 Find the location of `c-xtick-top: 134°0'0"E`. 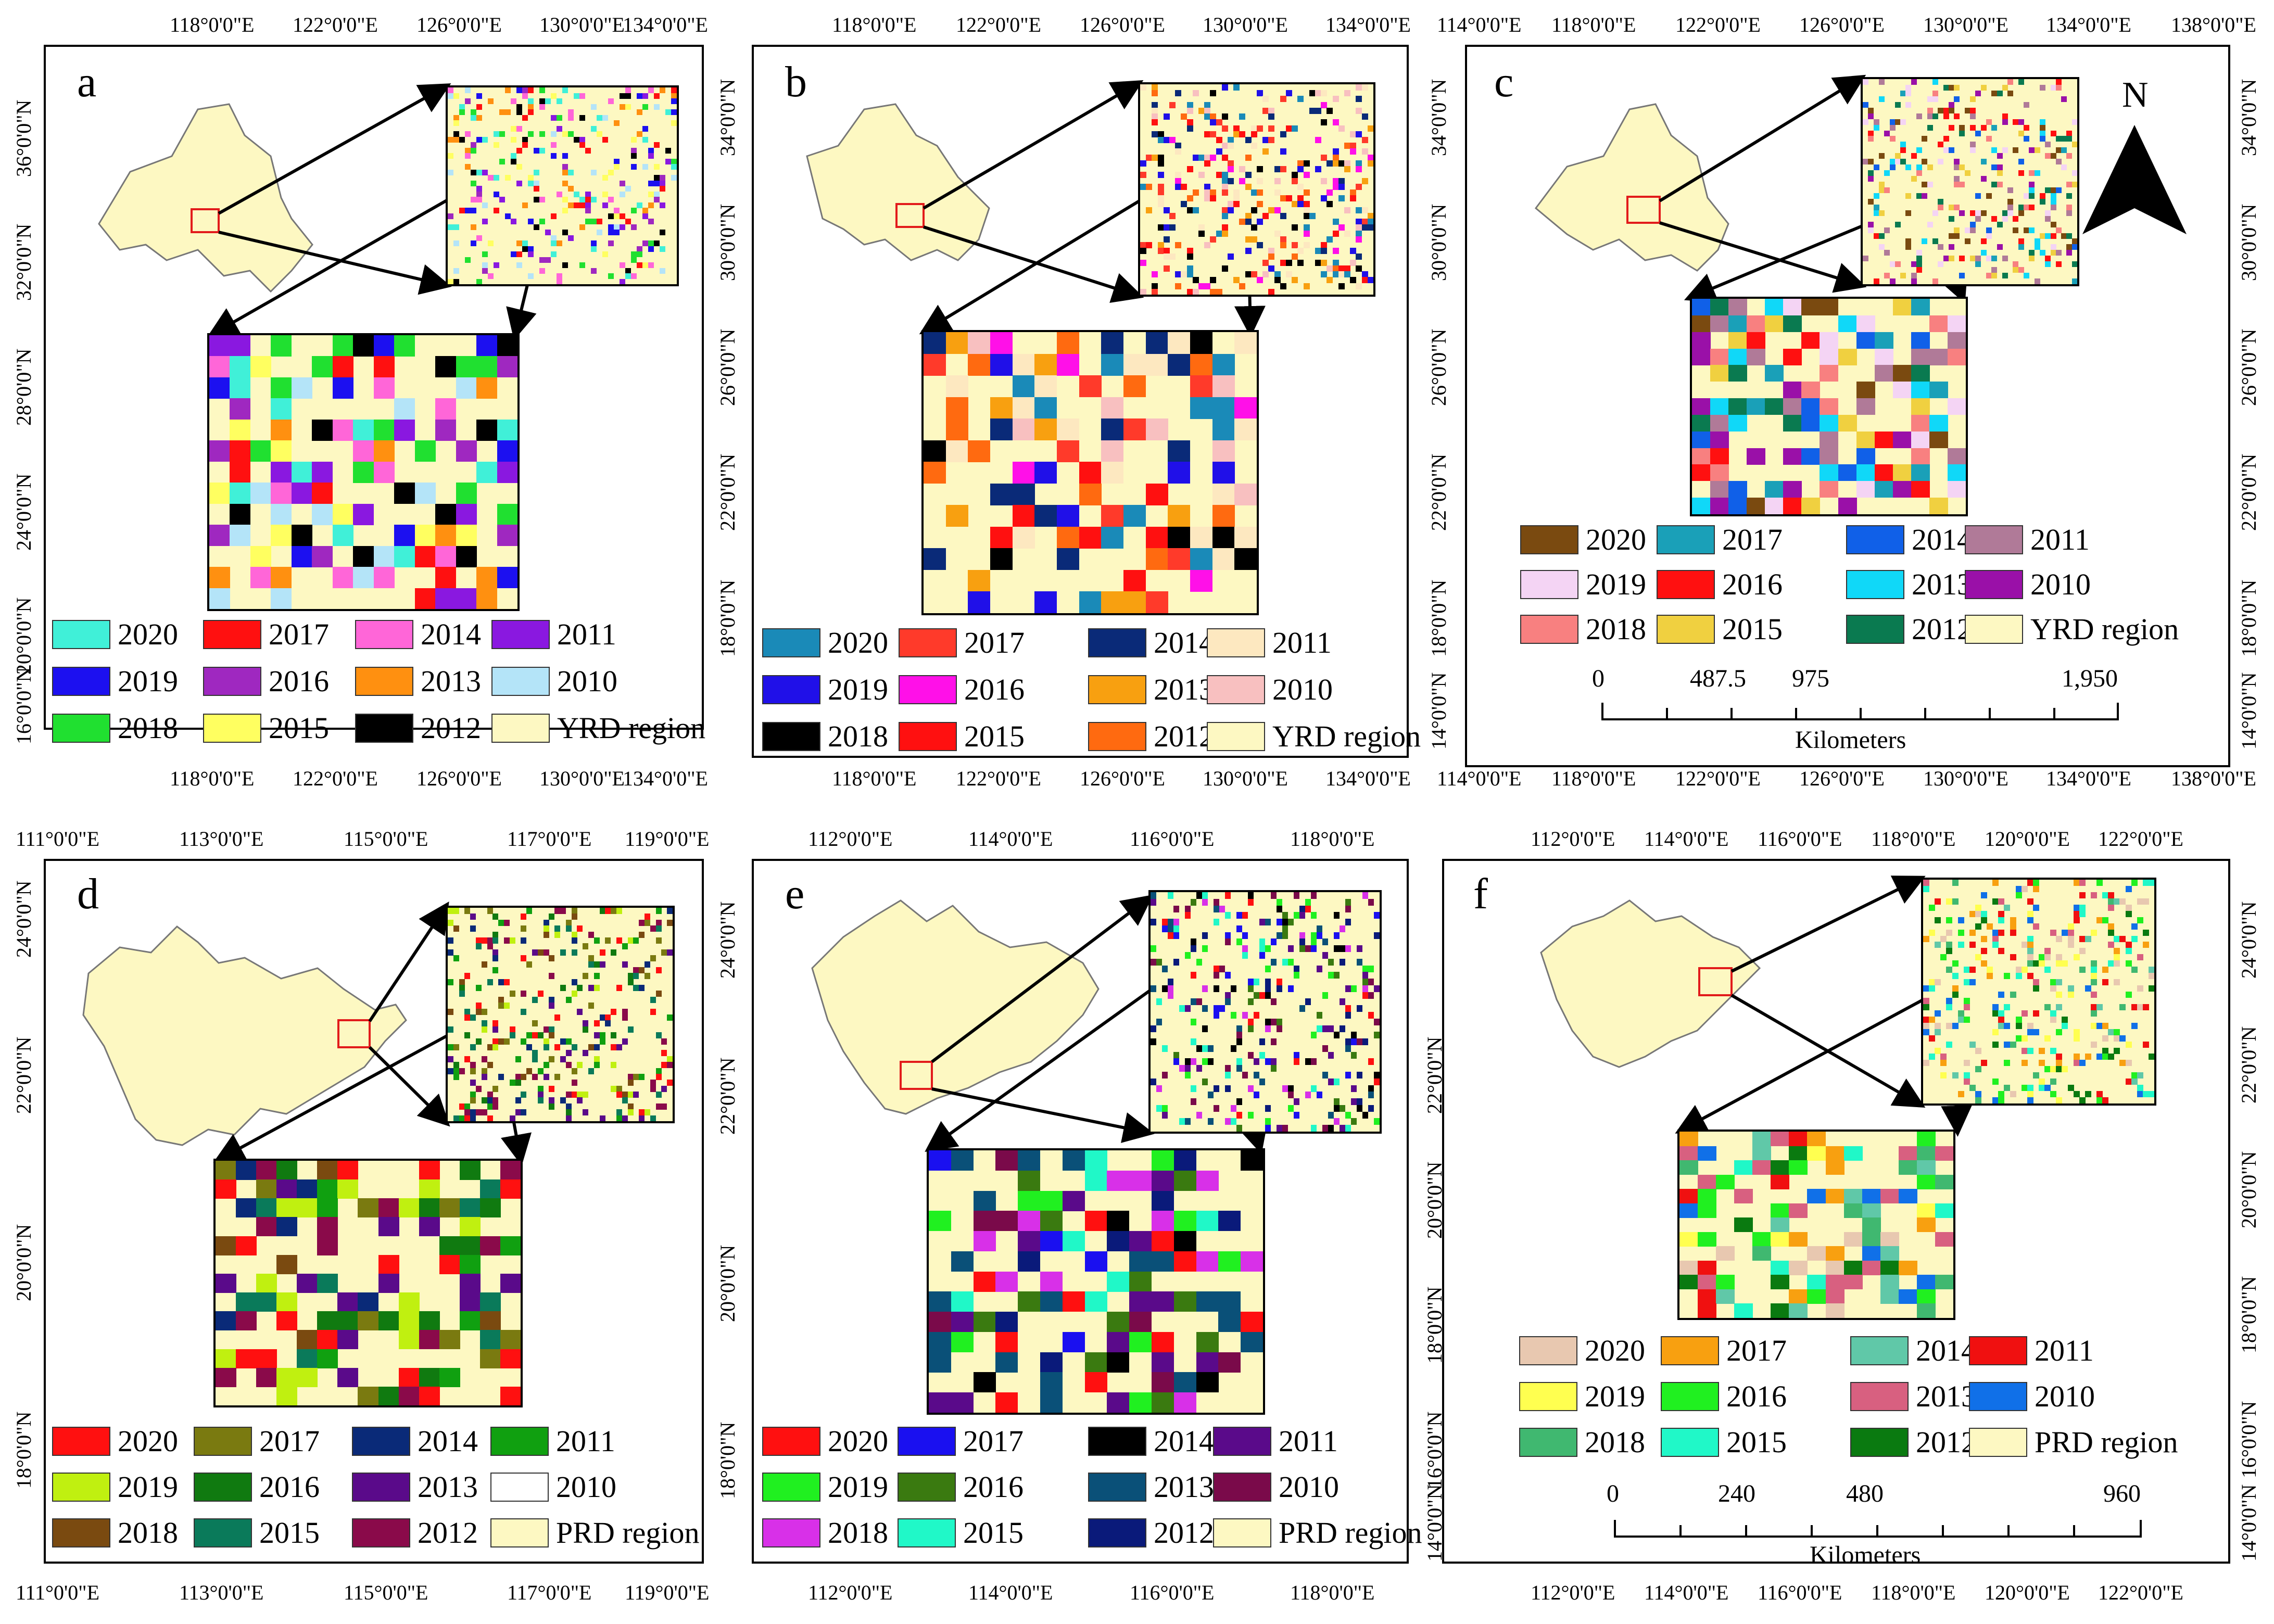

c-xtick-top: 134°0'0"E is located at coordinates (2088, 25).